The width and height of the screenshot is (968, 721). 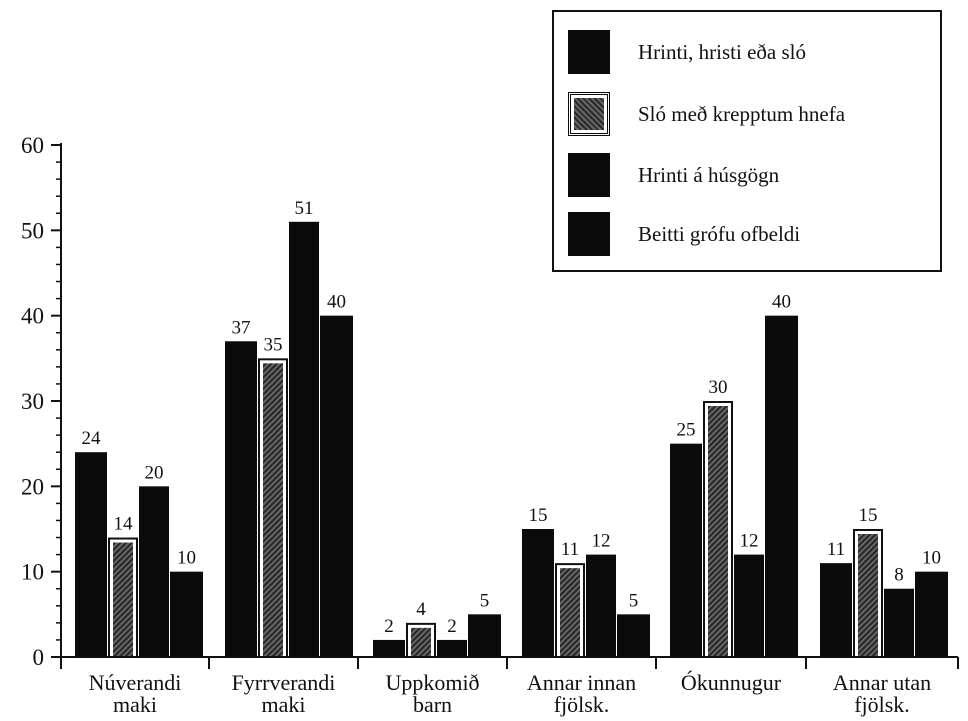 I want to click on data-label: 24, so click(x=92, y=438).